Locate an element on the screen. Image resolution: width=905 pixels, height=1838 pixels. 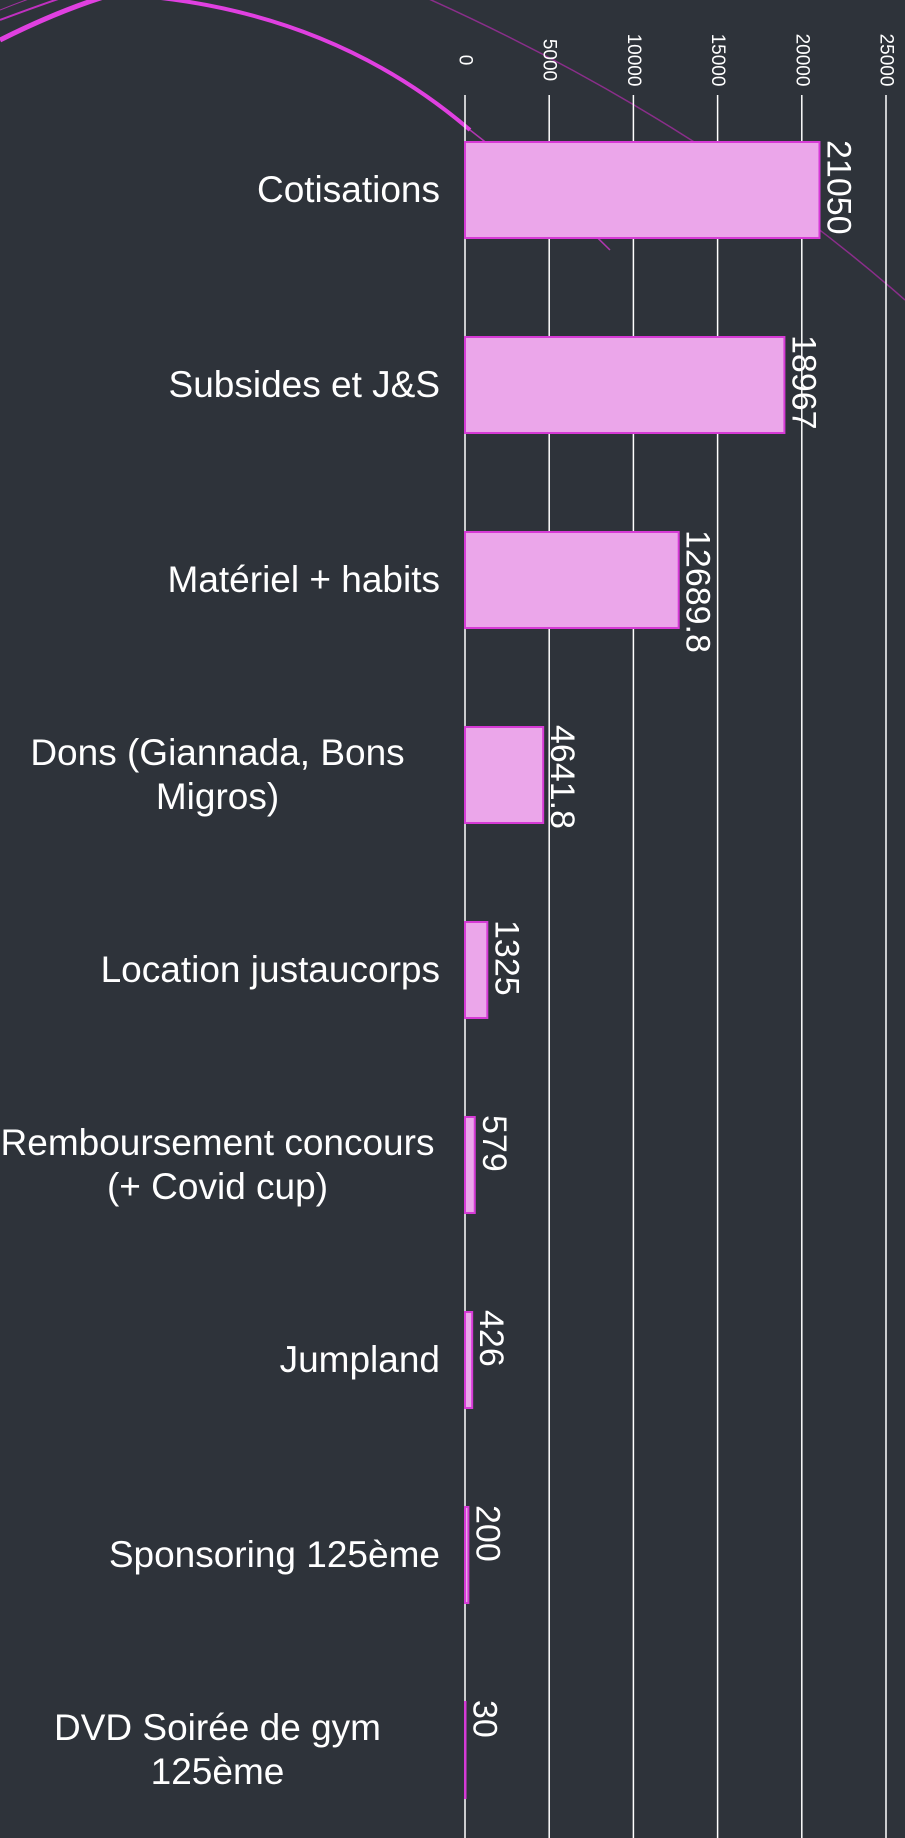
data-label: 30 is located at coordinates (485, 1719).